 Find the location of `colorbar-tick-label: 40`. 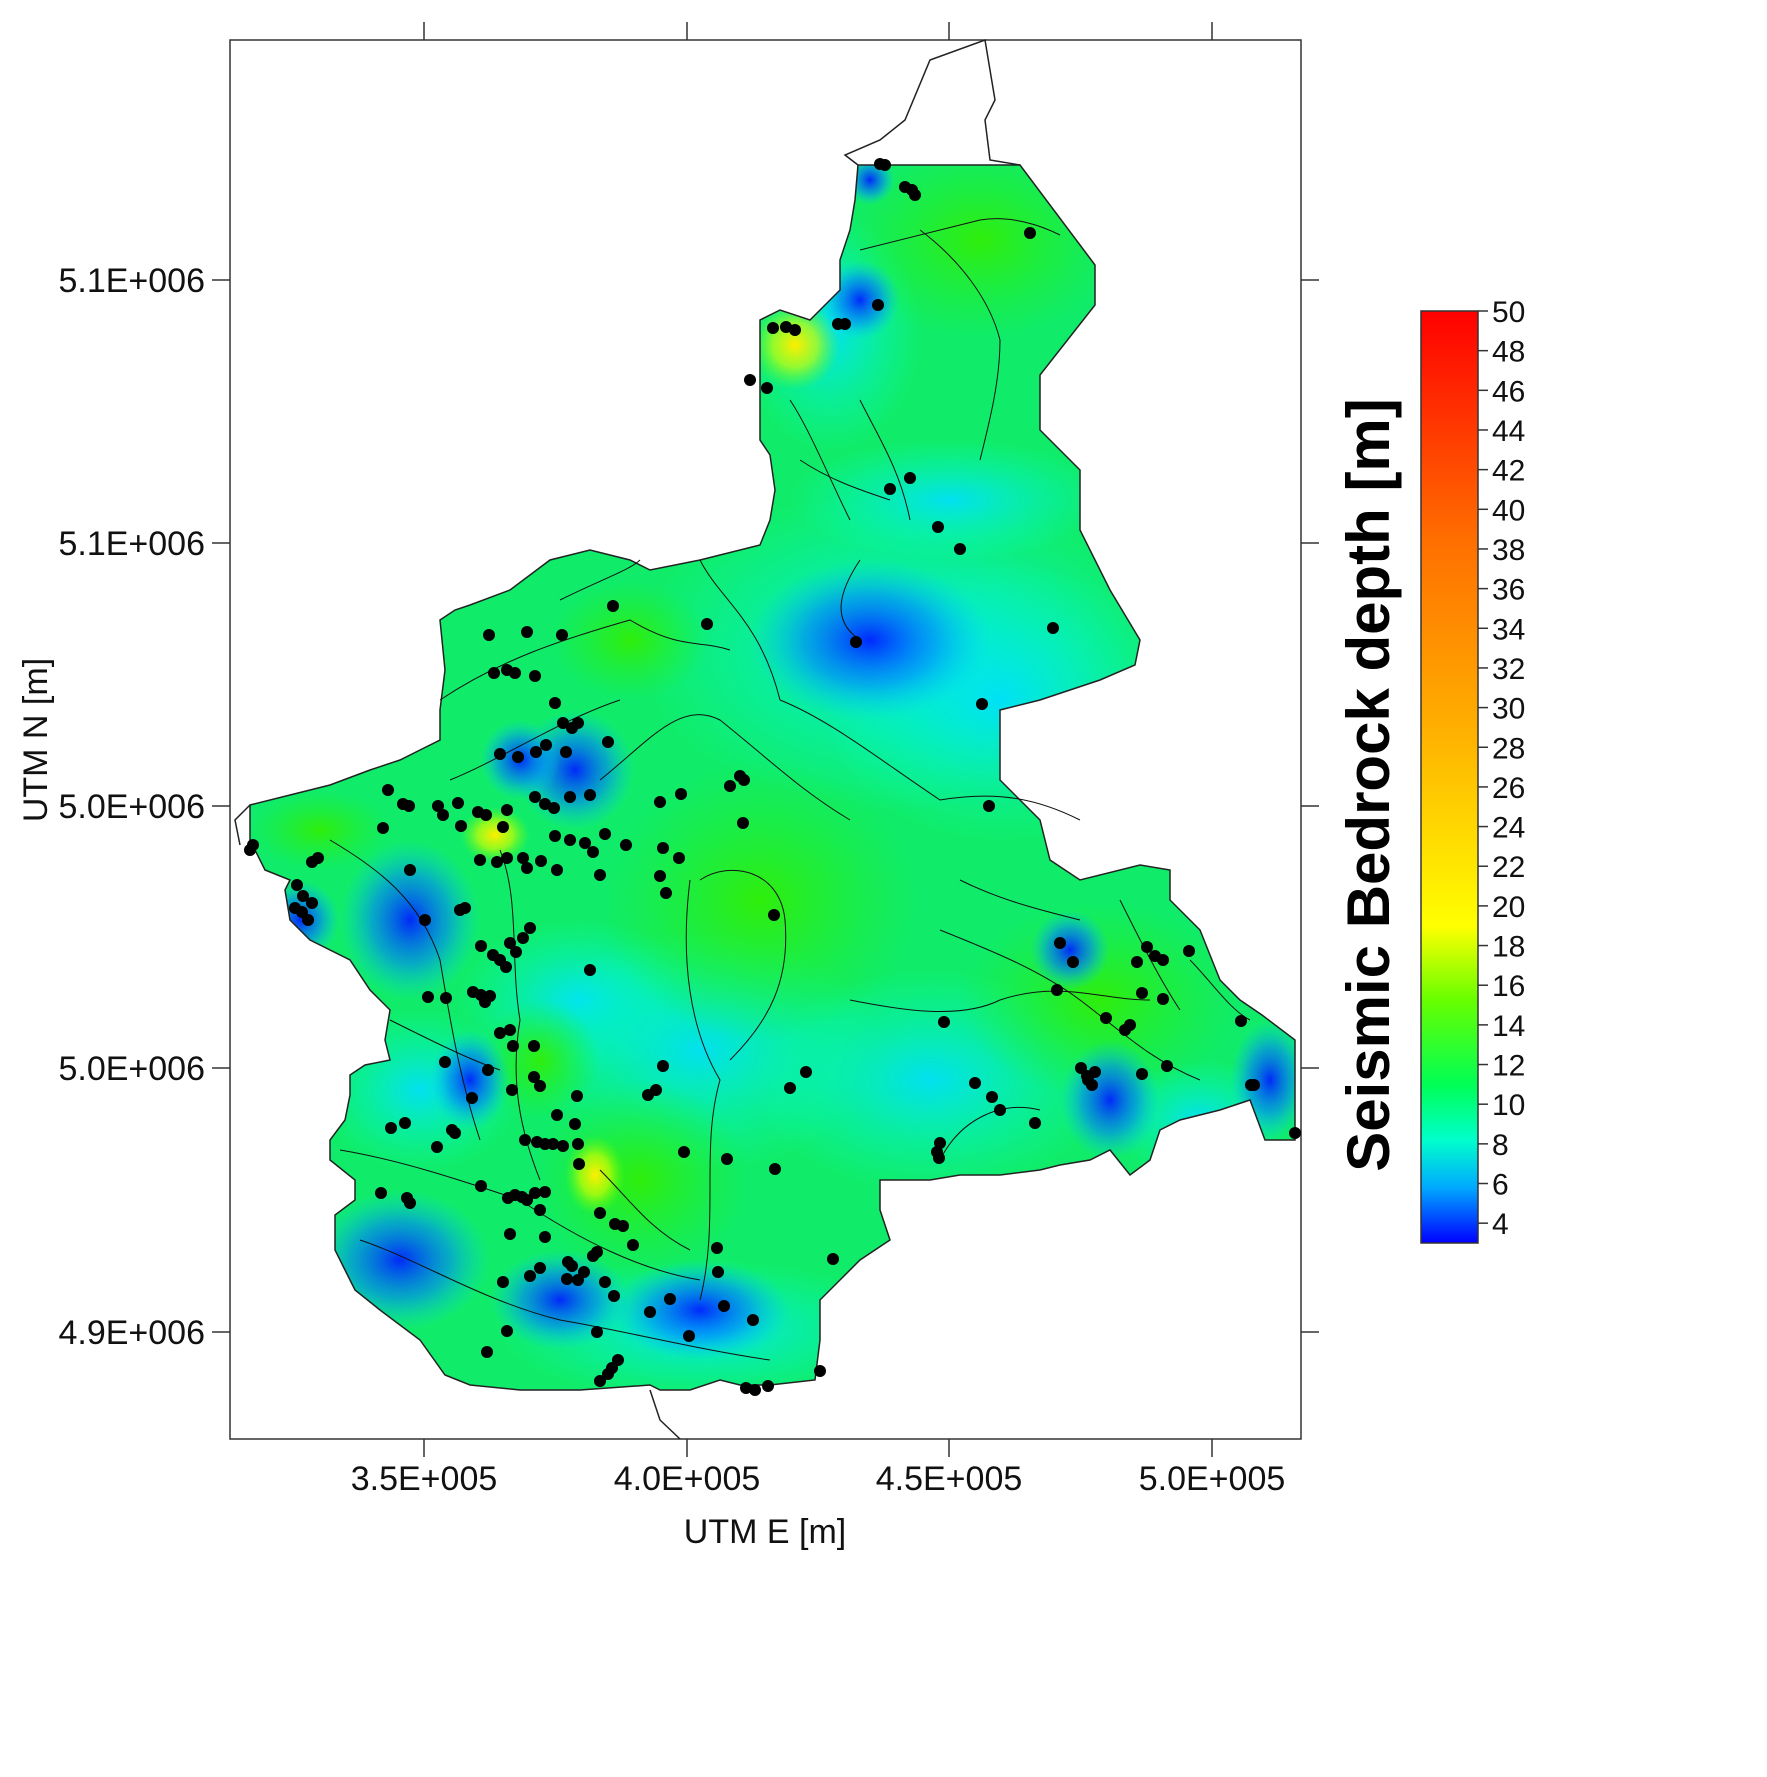

colorbar-tick-label: 40 is located at coordinates (1508, 510).